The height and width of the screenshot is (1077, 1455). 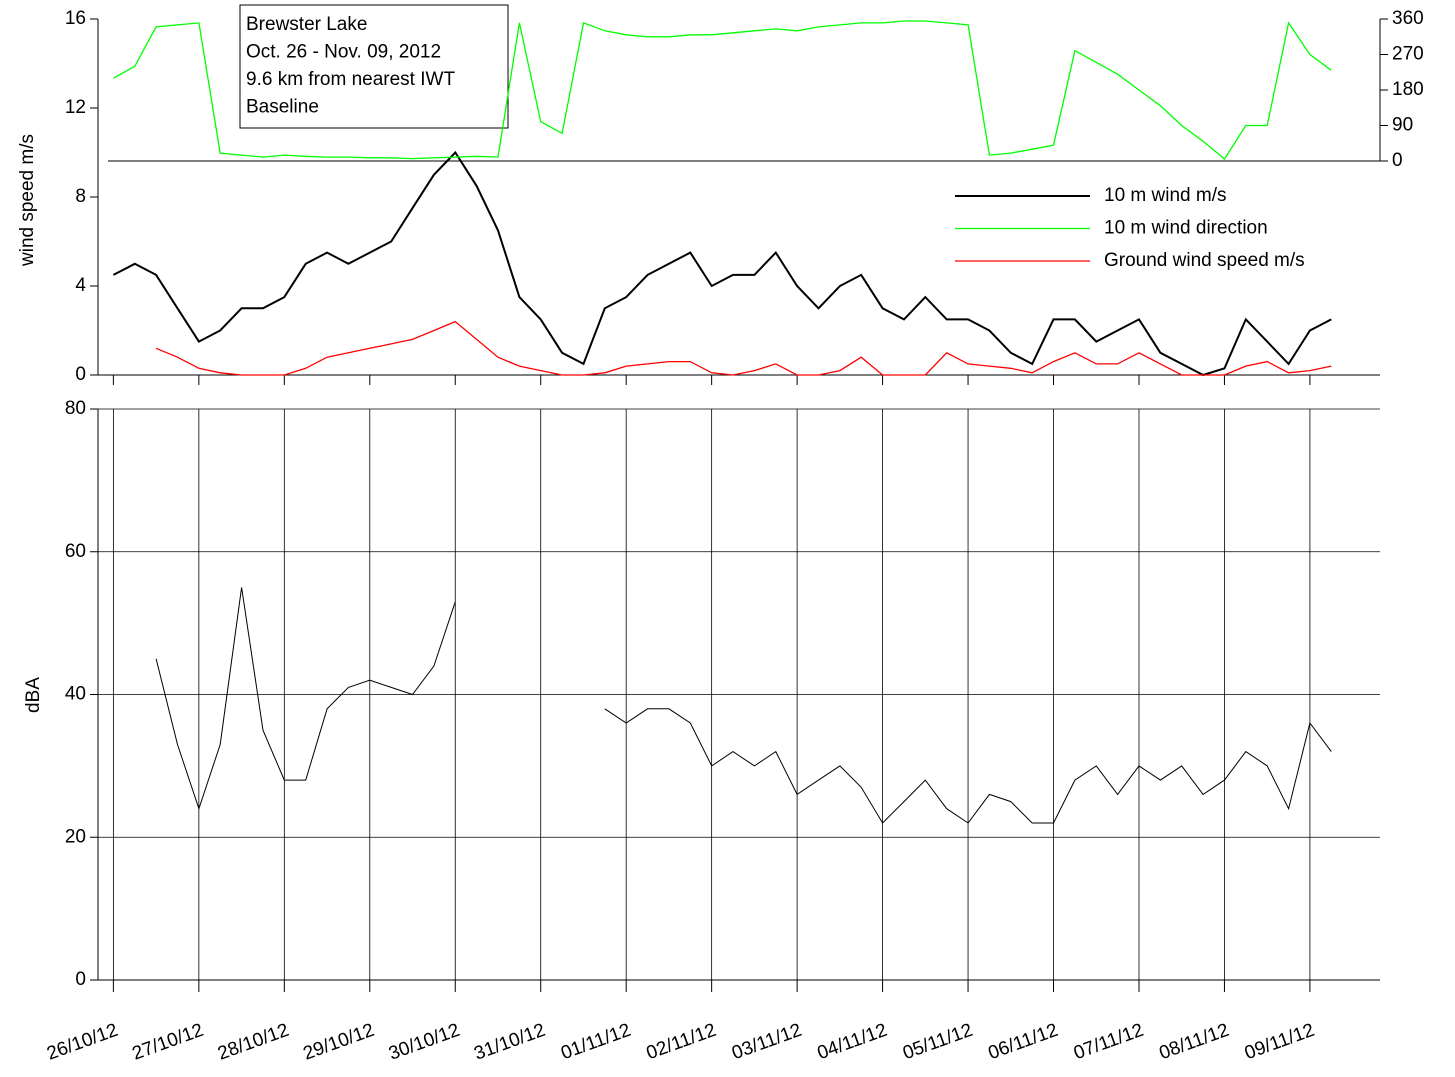 What do you see at coordinates (1204, 260) in the screenshot?
I see `legend-label: Ground wind speed m/s` at bounding box center [1204, 260].